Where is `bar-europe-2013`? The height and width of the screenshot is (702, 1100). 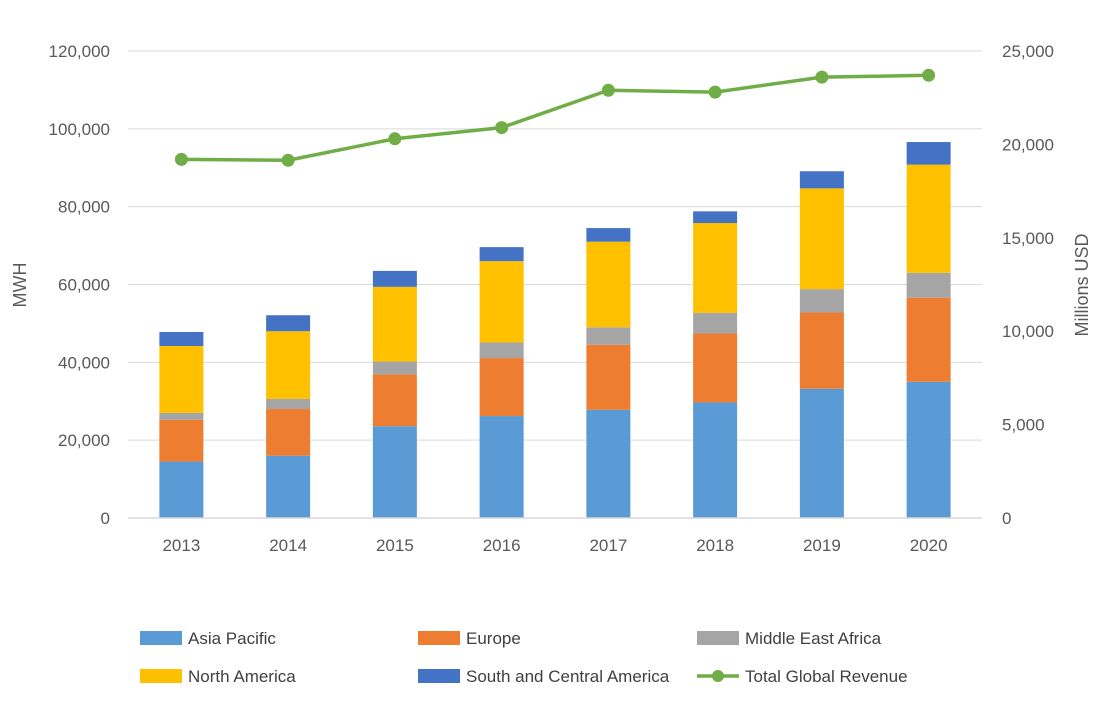 bar-europe-2013 is located at coordinates (181, 440).